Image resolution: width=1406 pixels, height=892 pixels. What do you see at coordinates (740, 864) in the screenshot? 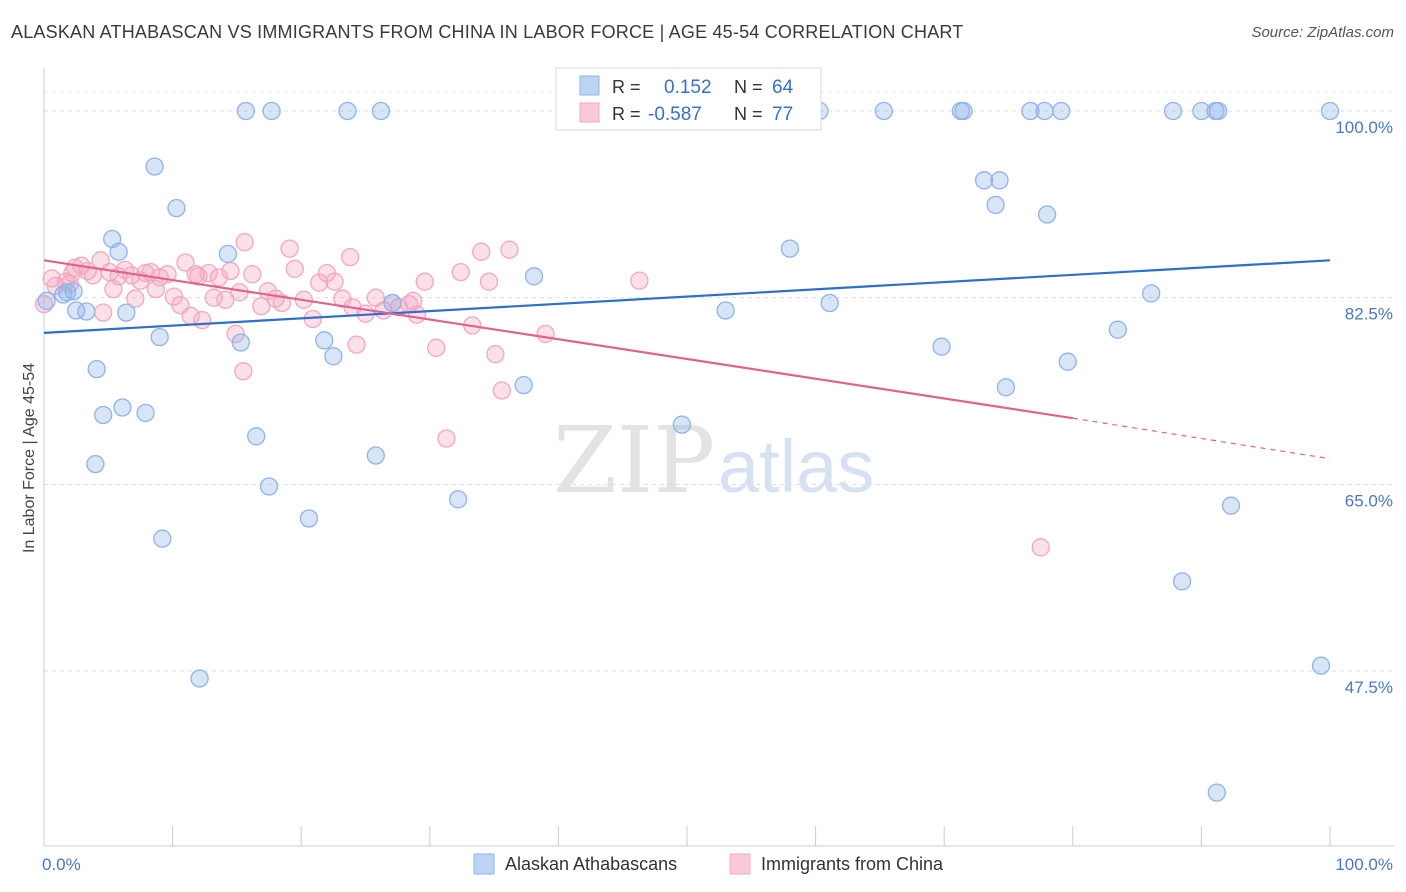
I see `bottom-legend-swatch-pink` at bounding box center [740, 864].